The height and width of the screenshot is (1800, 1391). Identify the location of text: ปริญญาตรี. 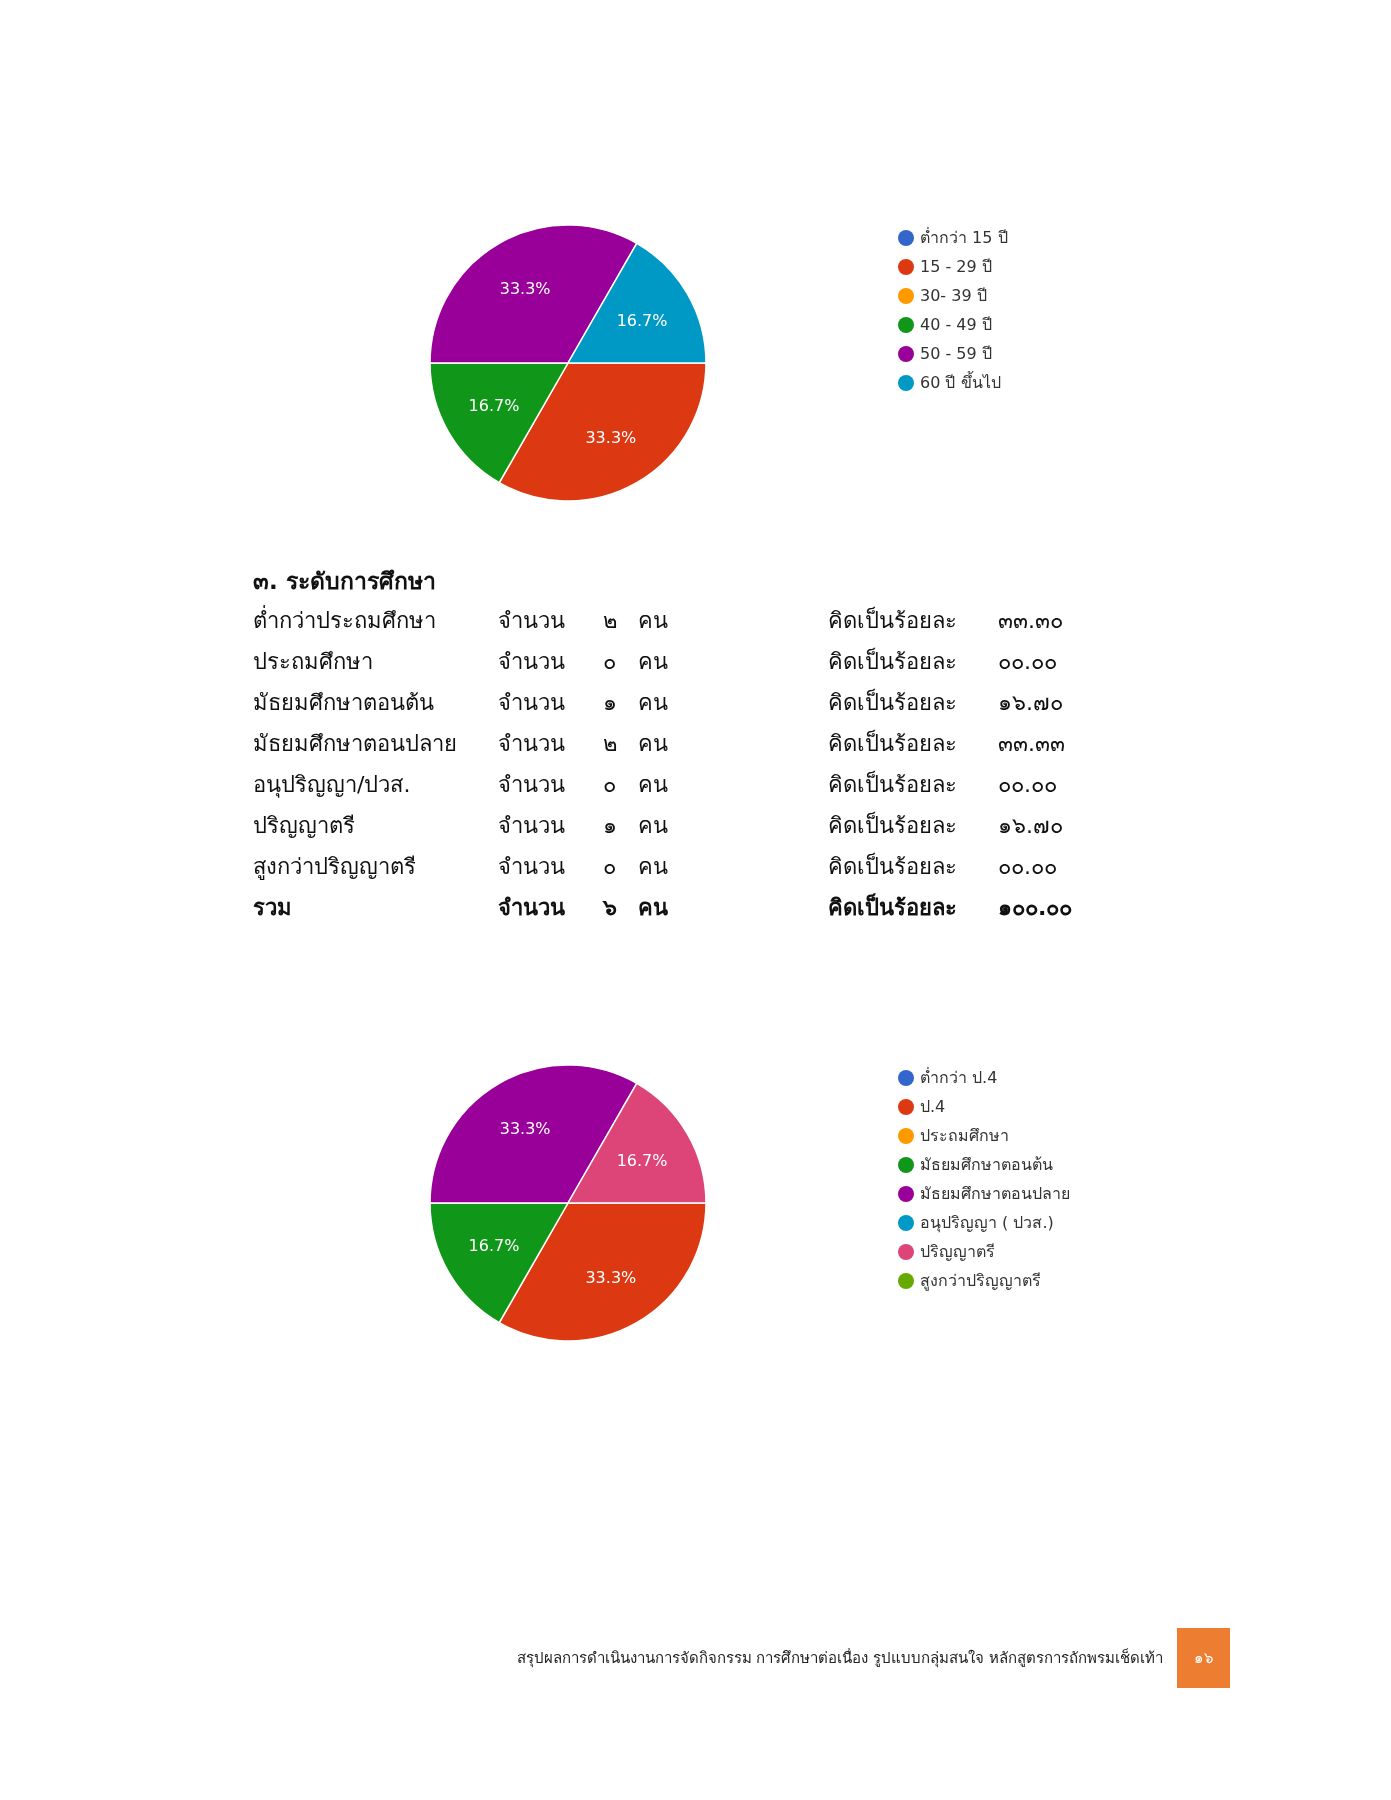
(304, 826).